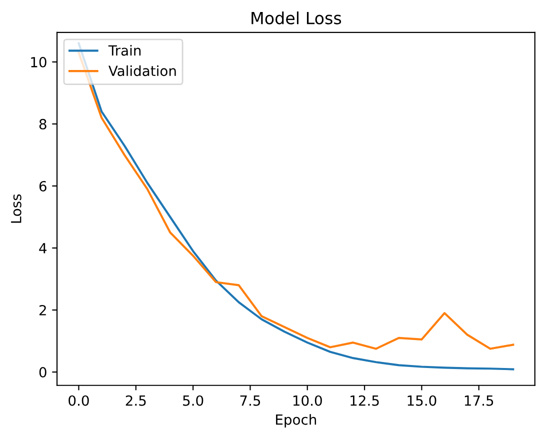  I want to click on legend-label: Train, so click(124, 50).